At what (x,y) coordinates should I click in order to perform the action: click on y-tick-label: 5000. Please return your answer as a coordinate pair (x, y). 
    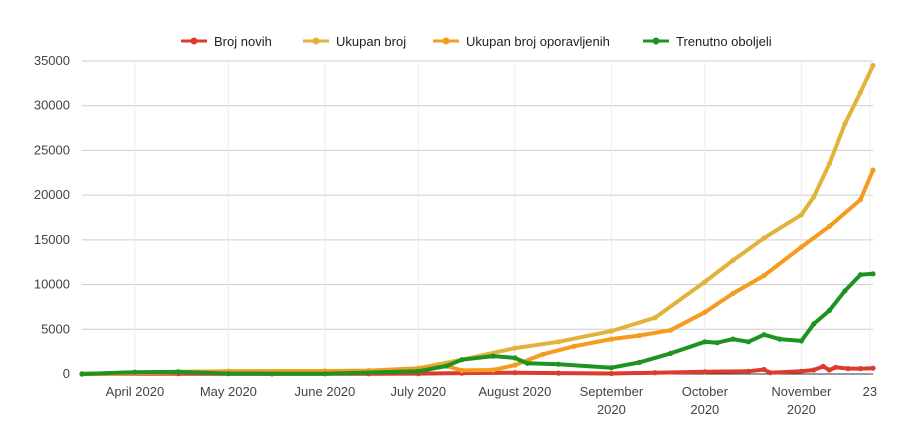
    Looking at the image, I should click on (55, 328).